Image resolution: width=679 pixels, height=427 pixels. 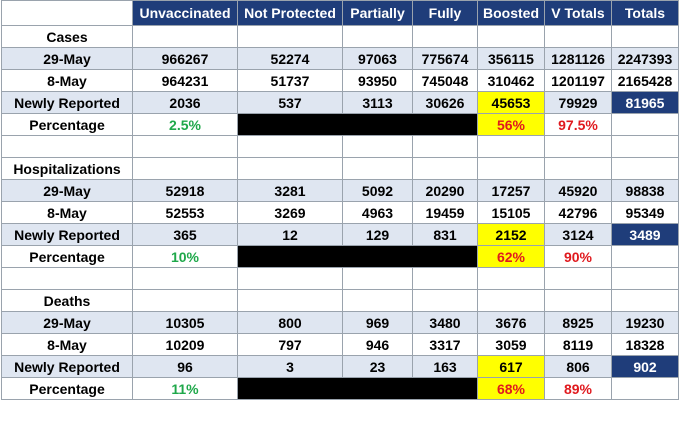 What do you see at coordinates (511, 80) in the screenshot?
I see `value-cell-boosted: 310462` at bounding box center [511, 80].